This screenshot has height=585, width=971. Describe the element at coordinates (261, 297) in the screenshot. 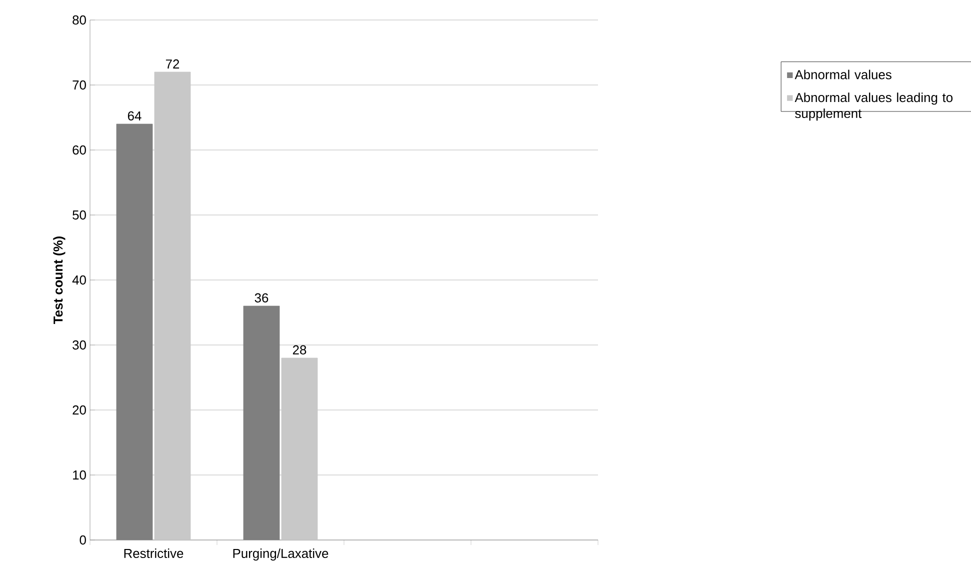

I see `data-label: 36` at that location.